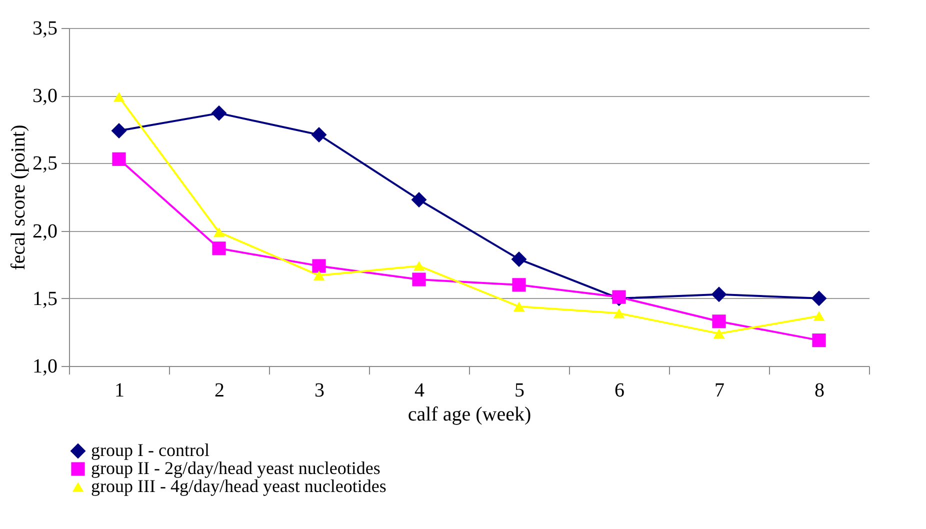 The width and height of the screenshot is (926, 529). I want to click on legend-label: group I - control, so click(150, 450).